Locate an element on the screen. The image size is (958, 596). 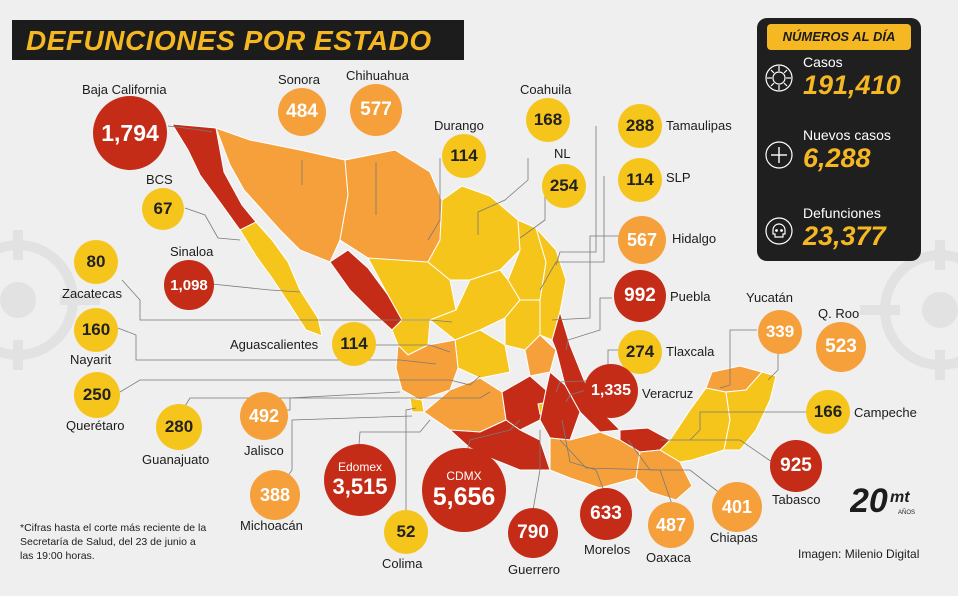
label-guerrero: Guerrero is located at coordinates (534, 569).